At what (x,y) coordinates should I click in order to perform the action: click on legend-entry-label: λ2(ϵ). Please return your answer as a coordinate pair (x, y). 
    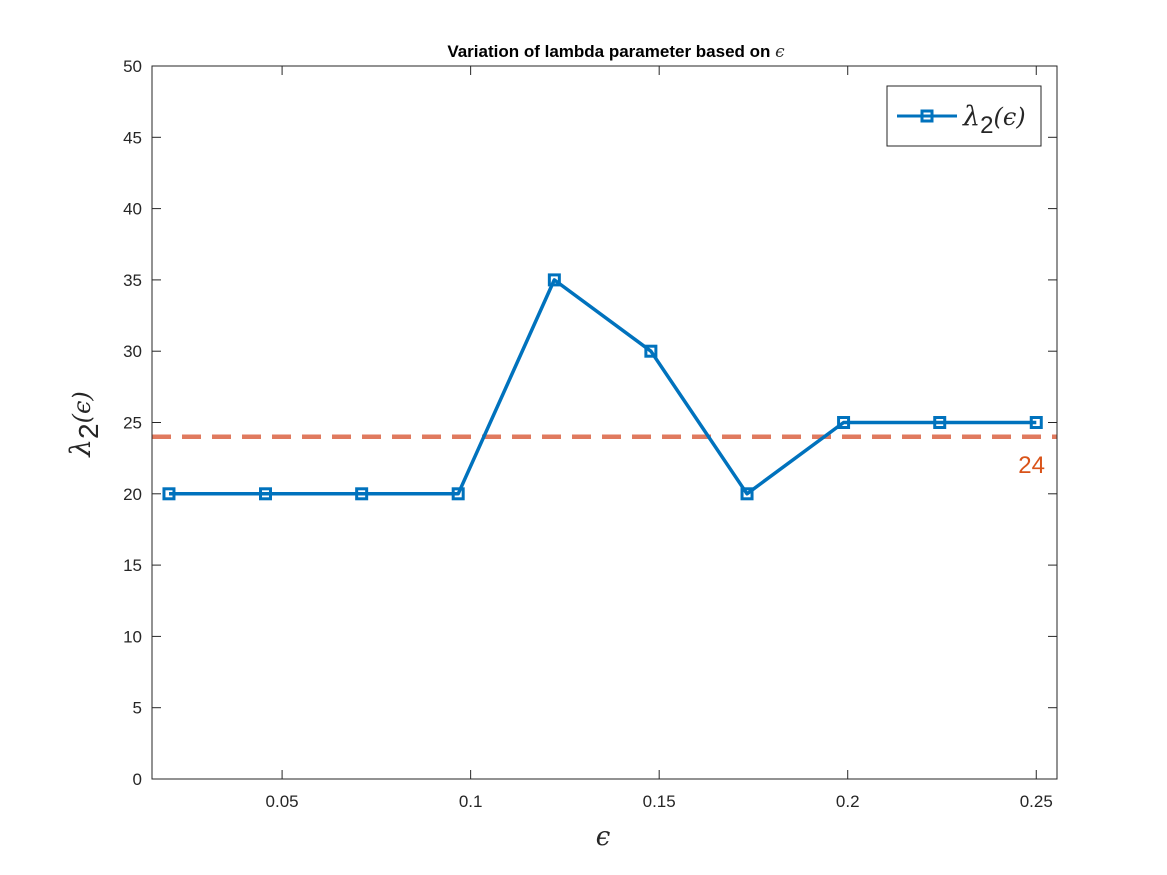
    Looking at the image, I should click on (994, 120).